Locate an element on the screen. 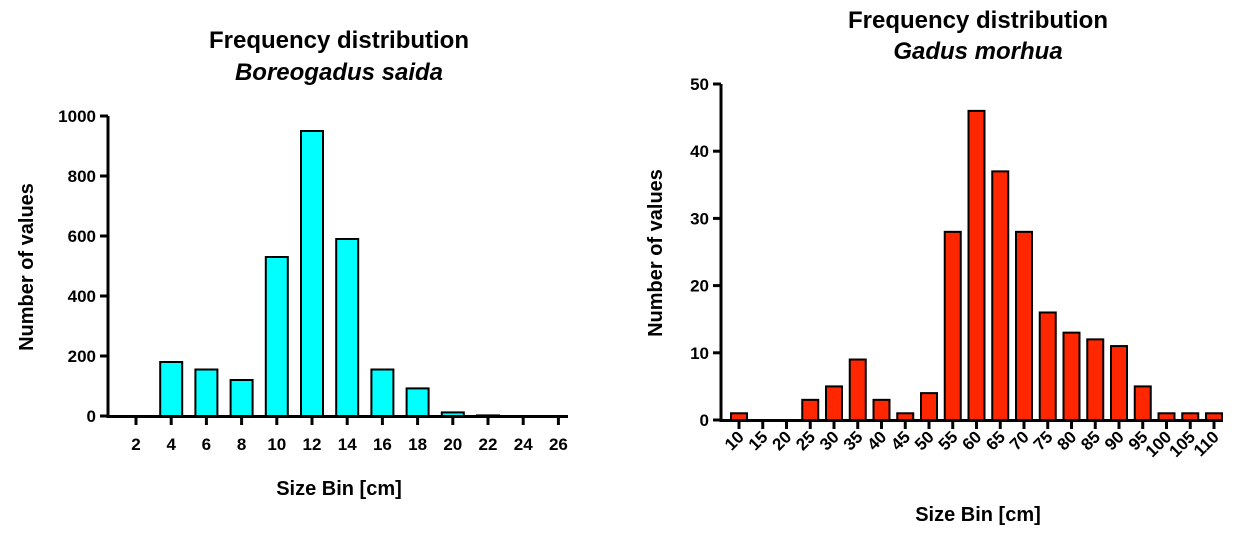 This screenshot has width=1234, height=533. chart2-subtitle: Gadus morhua is located at coordinates (977, 51).